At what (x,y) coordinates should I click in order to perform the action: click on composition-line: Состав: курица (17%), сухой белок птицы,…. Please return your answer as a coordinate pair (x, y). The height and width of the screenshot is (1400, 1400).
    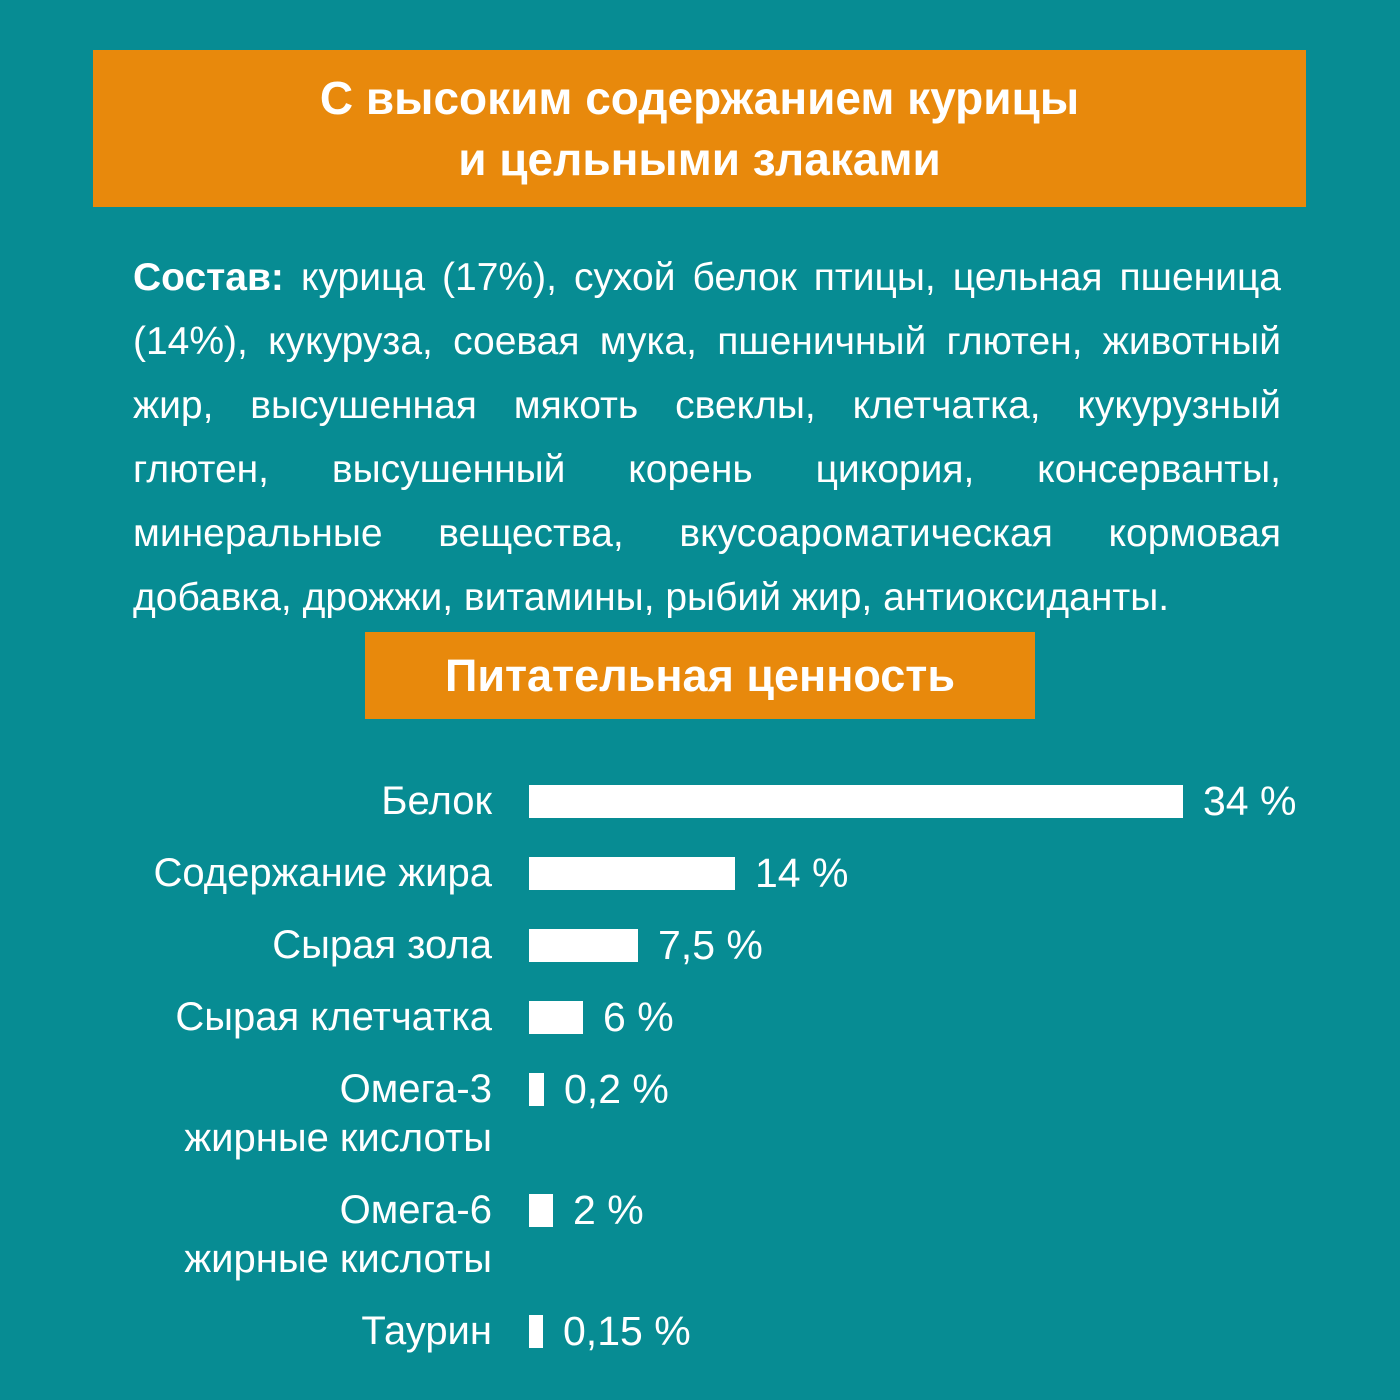
    Looking at the image, I should click on (707, 277).